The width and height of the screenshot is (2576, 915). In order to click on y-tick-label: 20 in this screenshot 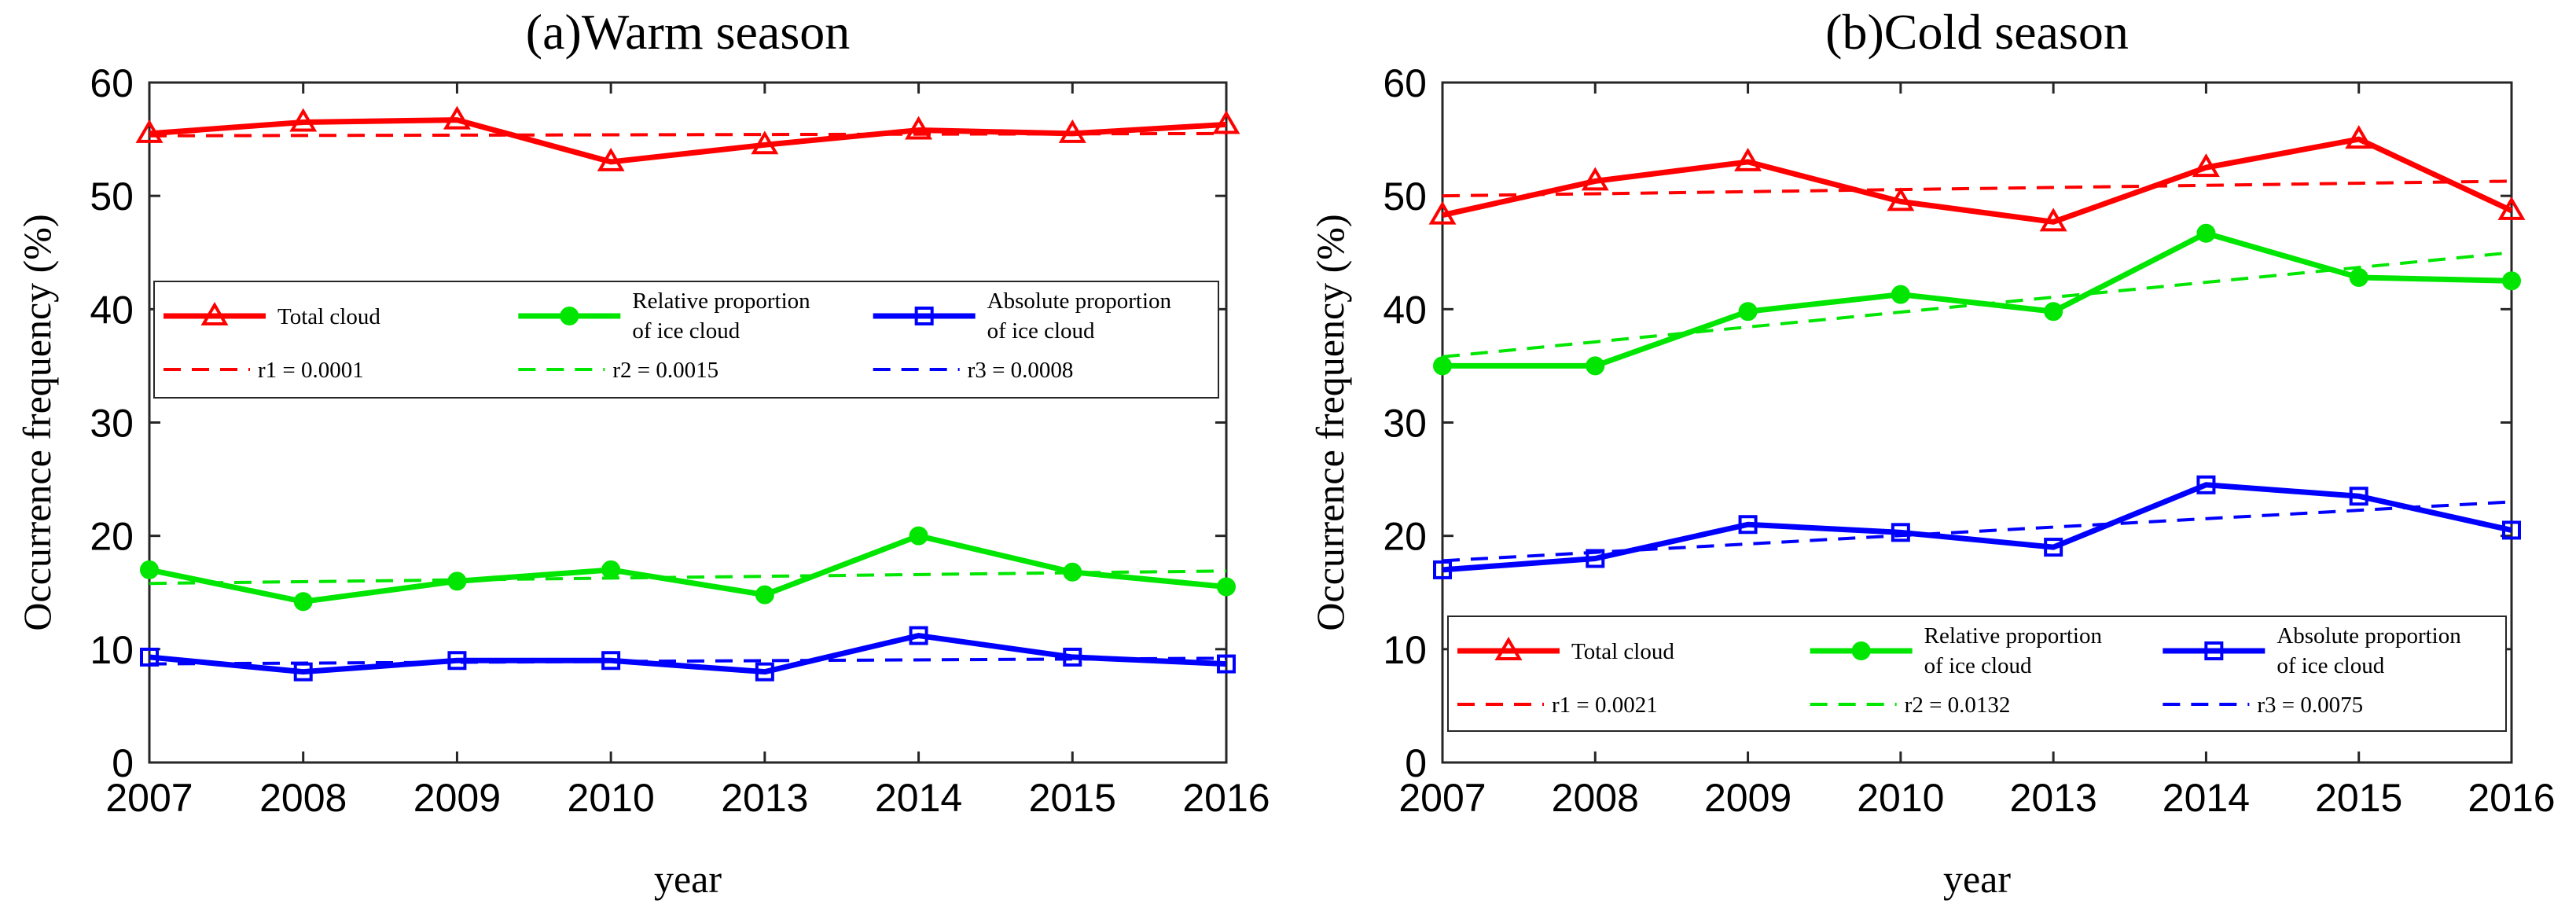, I will do `click(112, 537)`.